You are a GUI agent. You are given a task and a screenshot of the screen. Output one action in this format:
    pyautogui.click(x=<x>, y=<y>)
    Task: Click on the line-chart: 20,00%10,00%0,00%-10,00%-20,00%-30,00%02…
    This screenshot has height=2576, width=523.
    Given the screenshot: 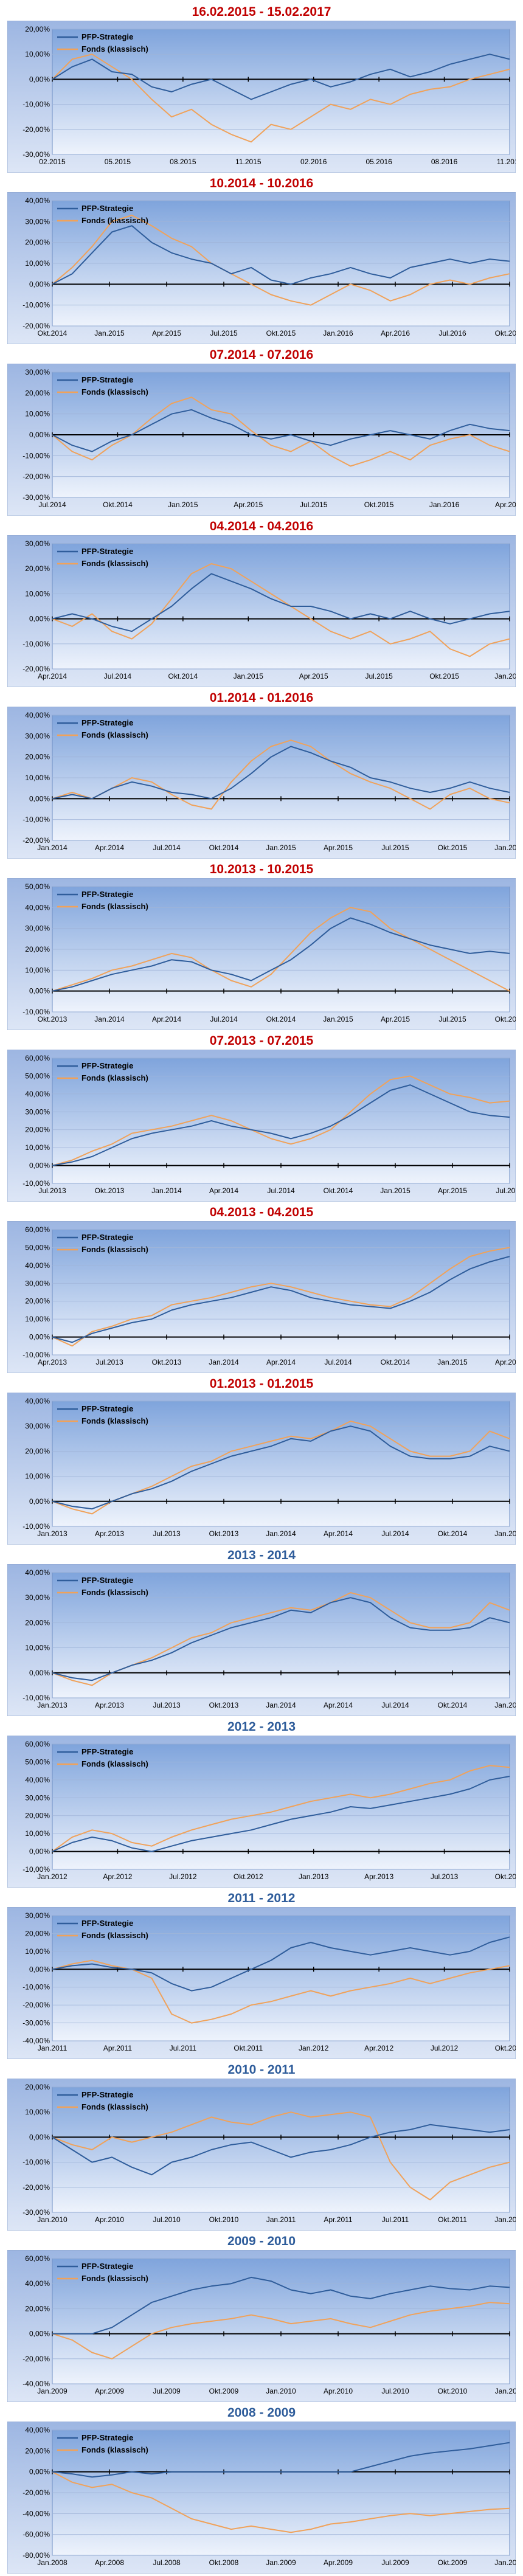 What is the action you would take?
    pyautogui.click(x=261, y=97)
    